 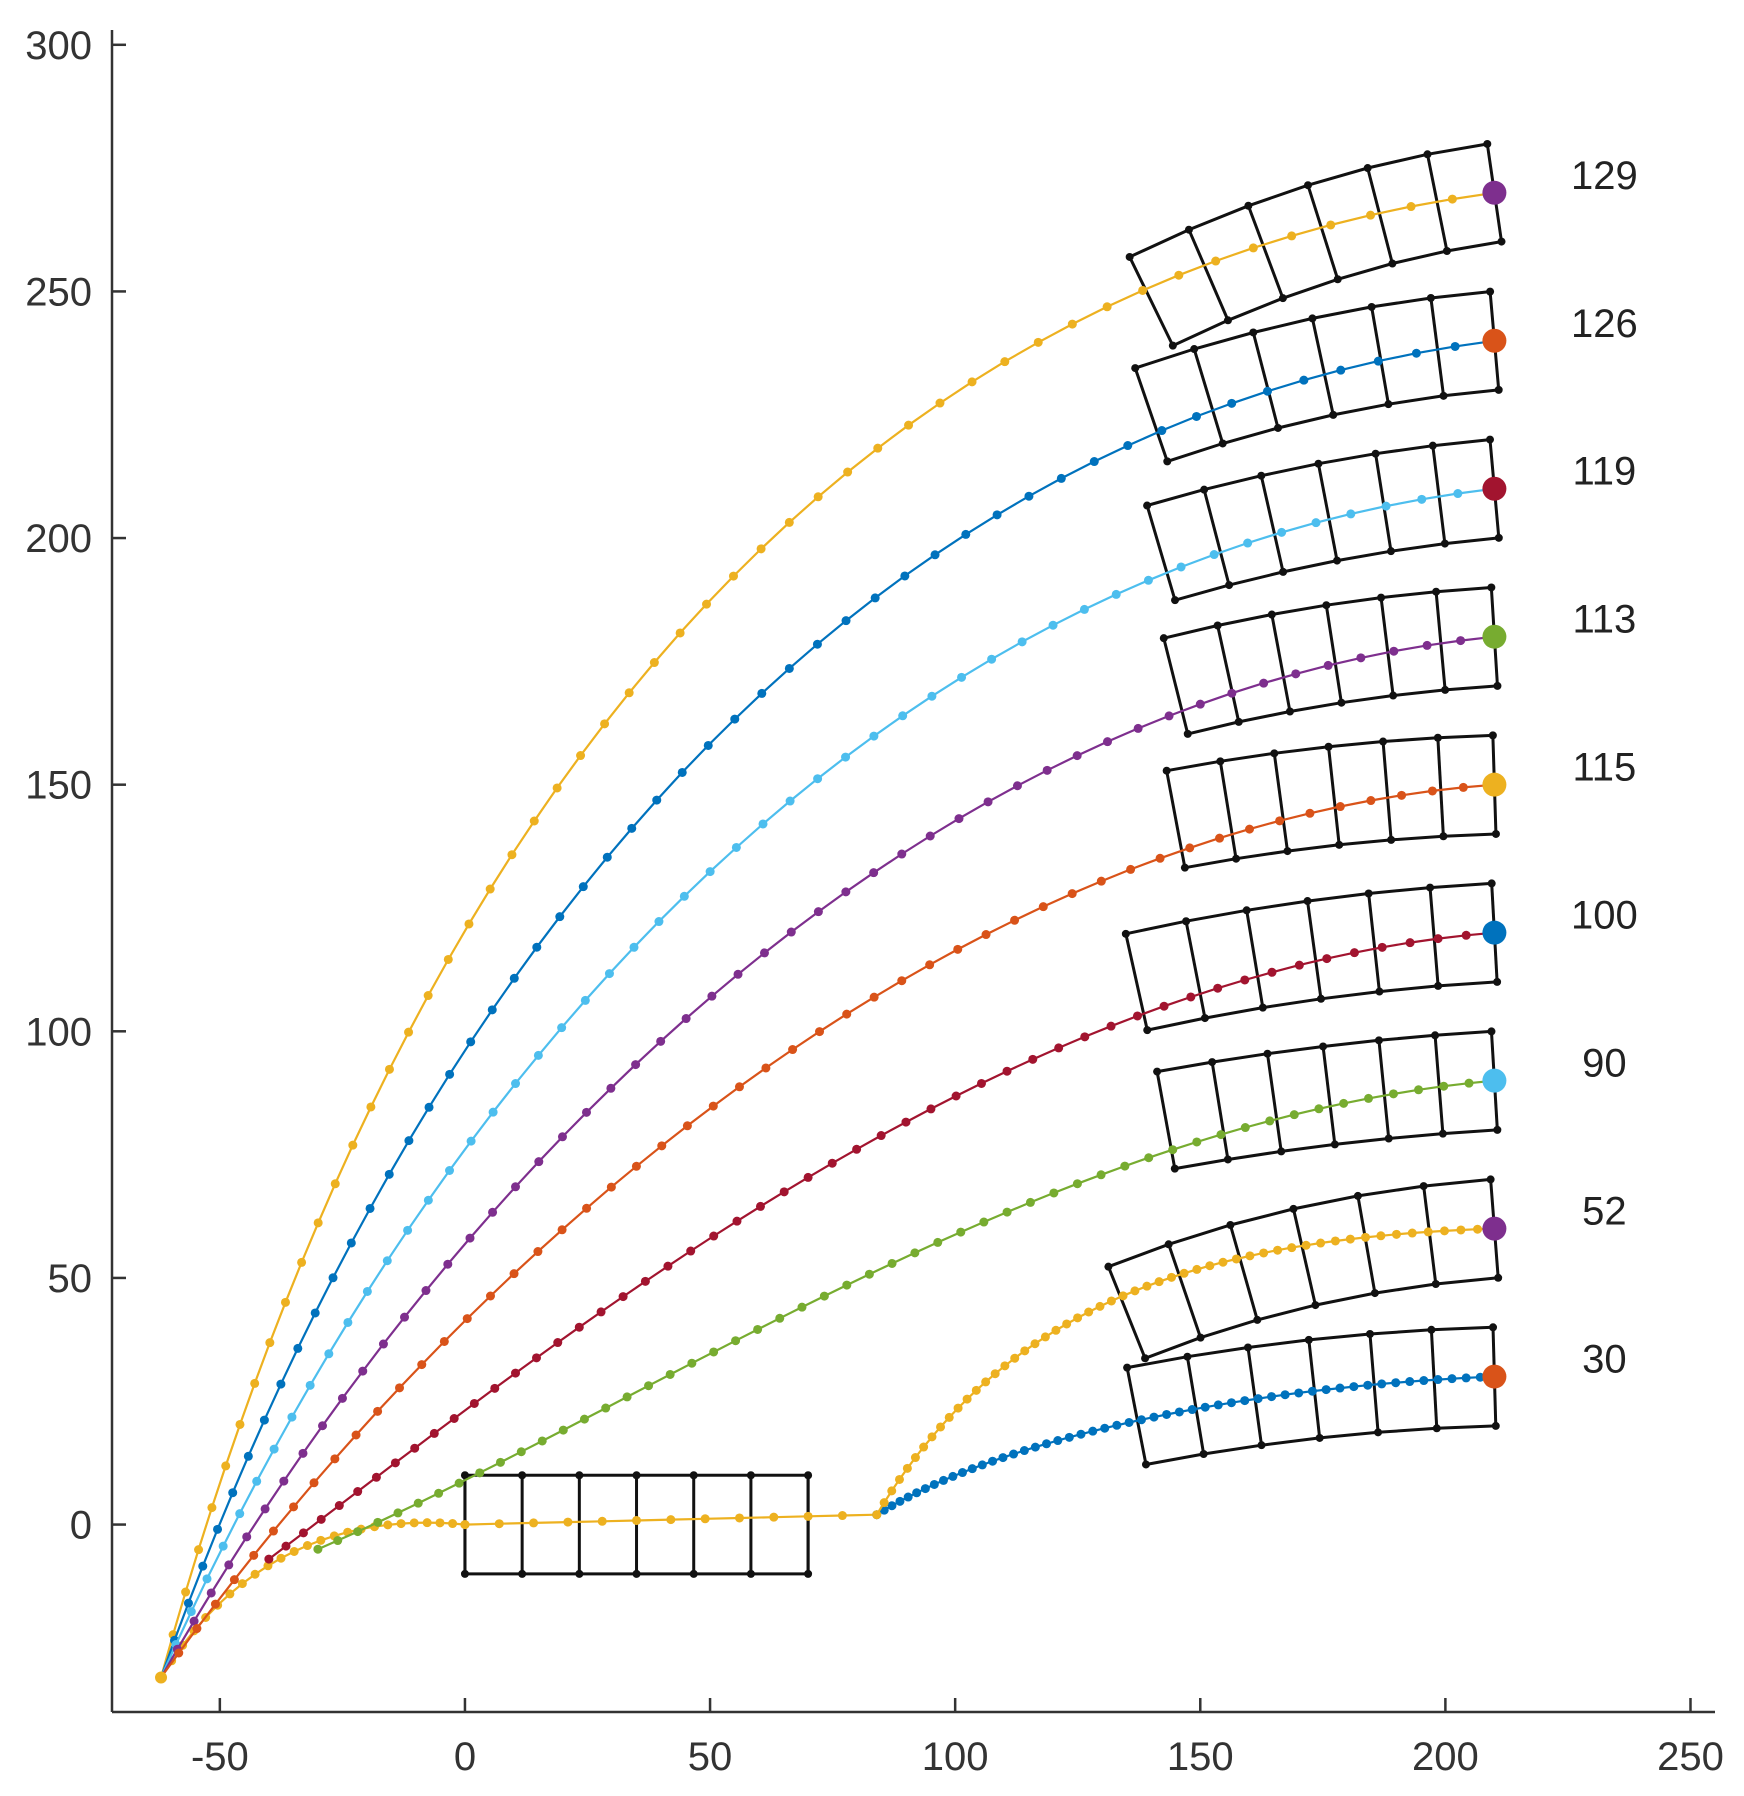 What do you see at coordinates (1604, 1064) in the screenshot?
I see `goal-label: 90` at bounding box center [1604, 1064].